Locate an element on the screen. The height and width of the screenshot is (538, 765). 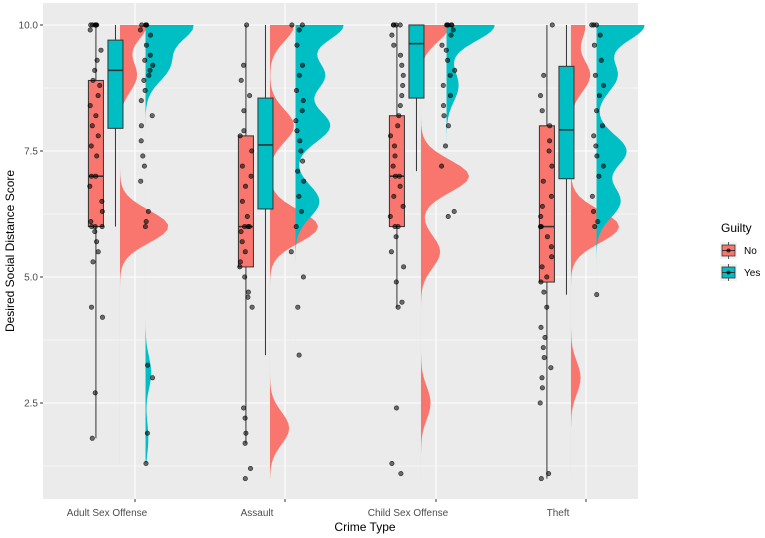
y-axis: 2.5 5.0 7.5 10.0 is located at coordinates (31, 215).